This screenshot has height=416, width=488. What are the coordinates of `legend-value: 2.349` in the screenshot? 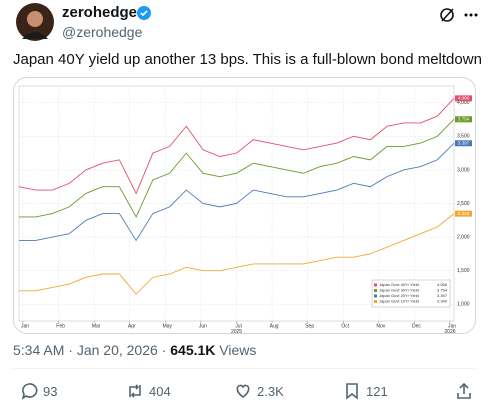 It's located at (442, 301).